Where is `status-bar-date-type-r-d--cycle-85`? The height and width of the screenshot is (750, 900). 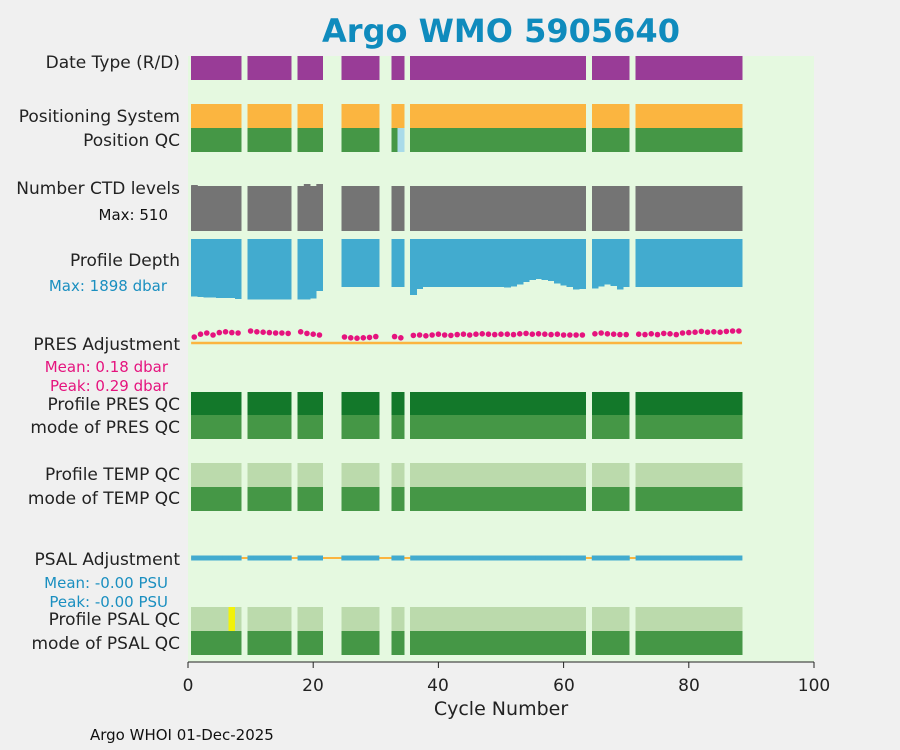
status-bar-date-type-r-d--cycle-85 is located at coordinates (720, 68).